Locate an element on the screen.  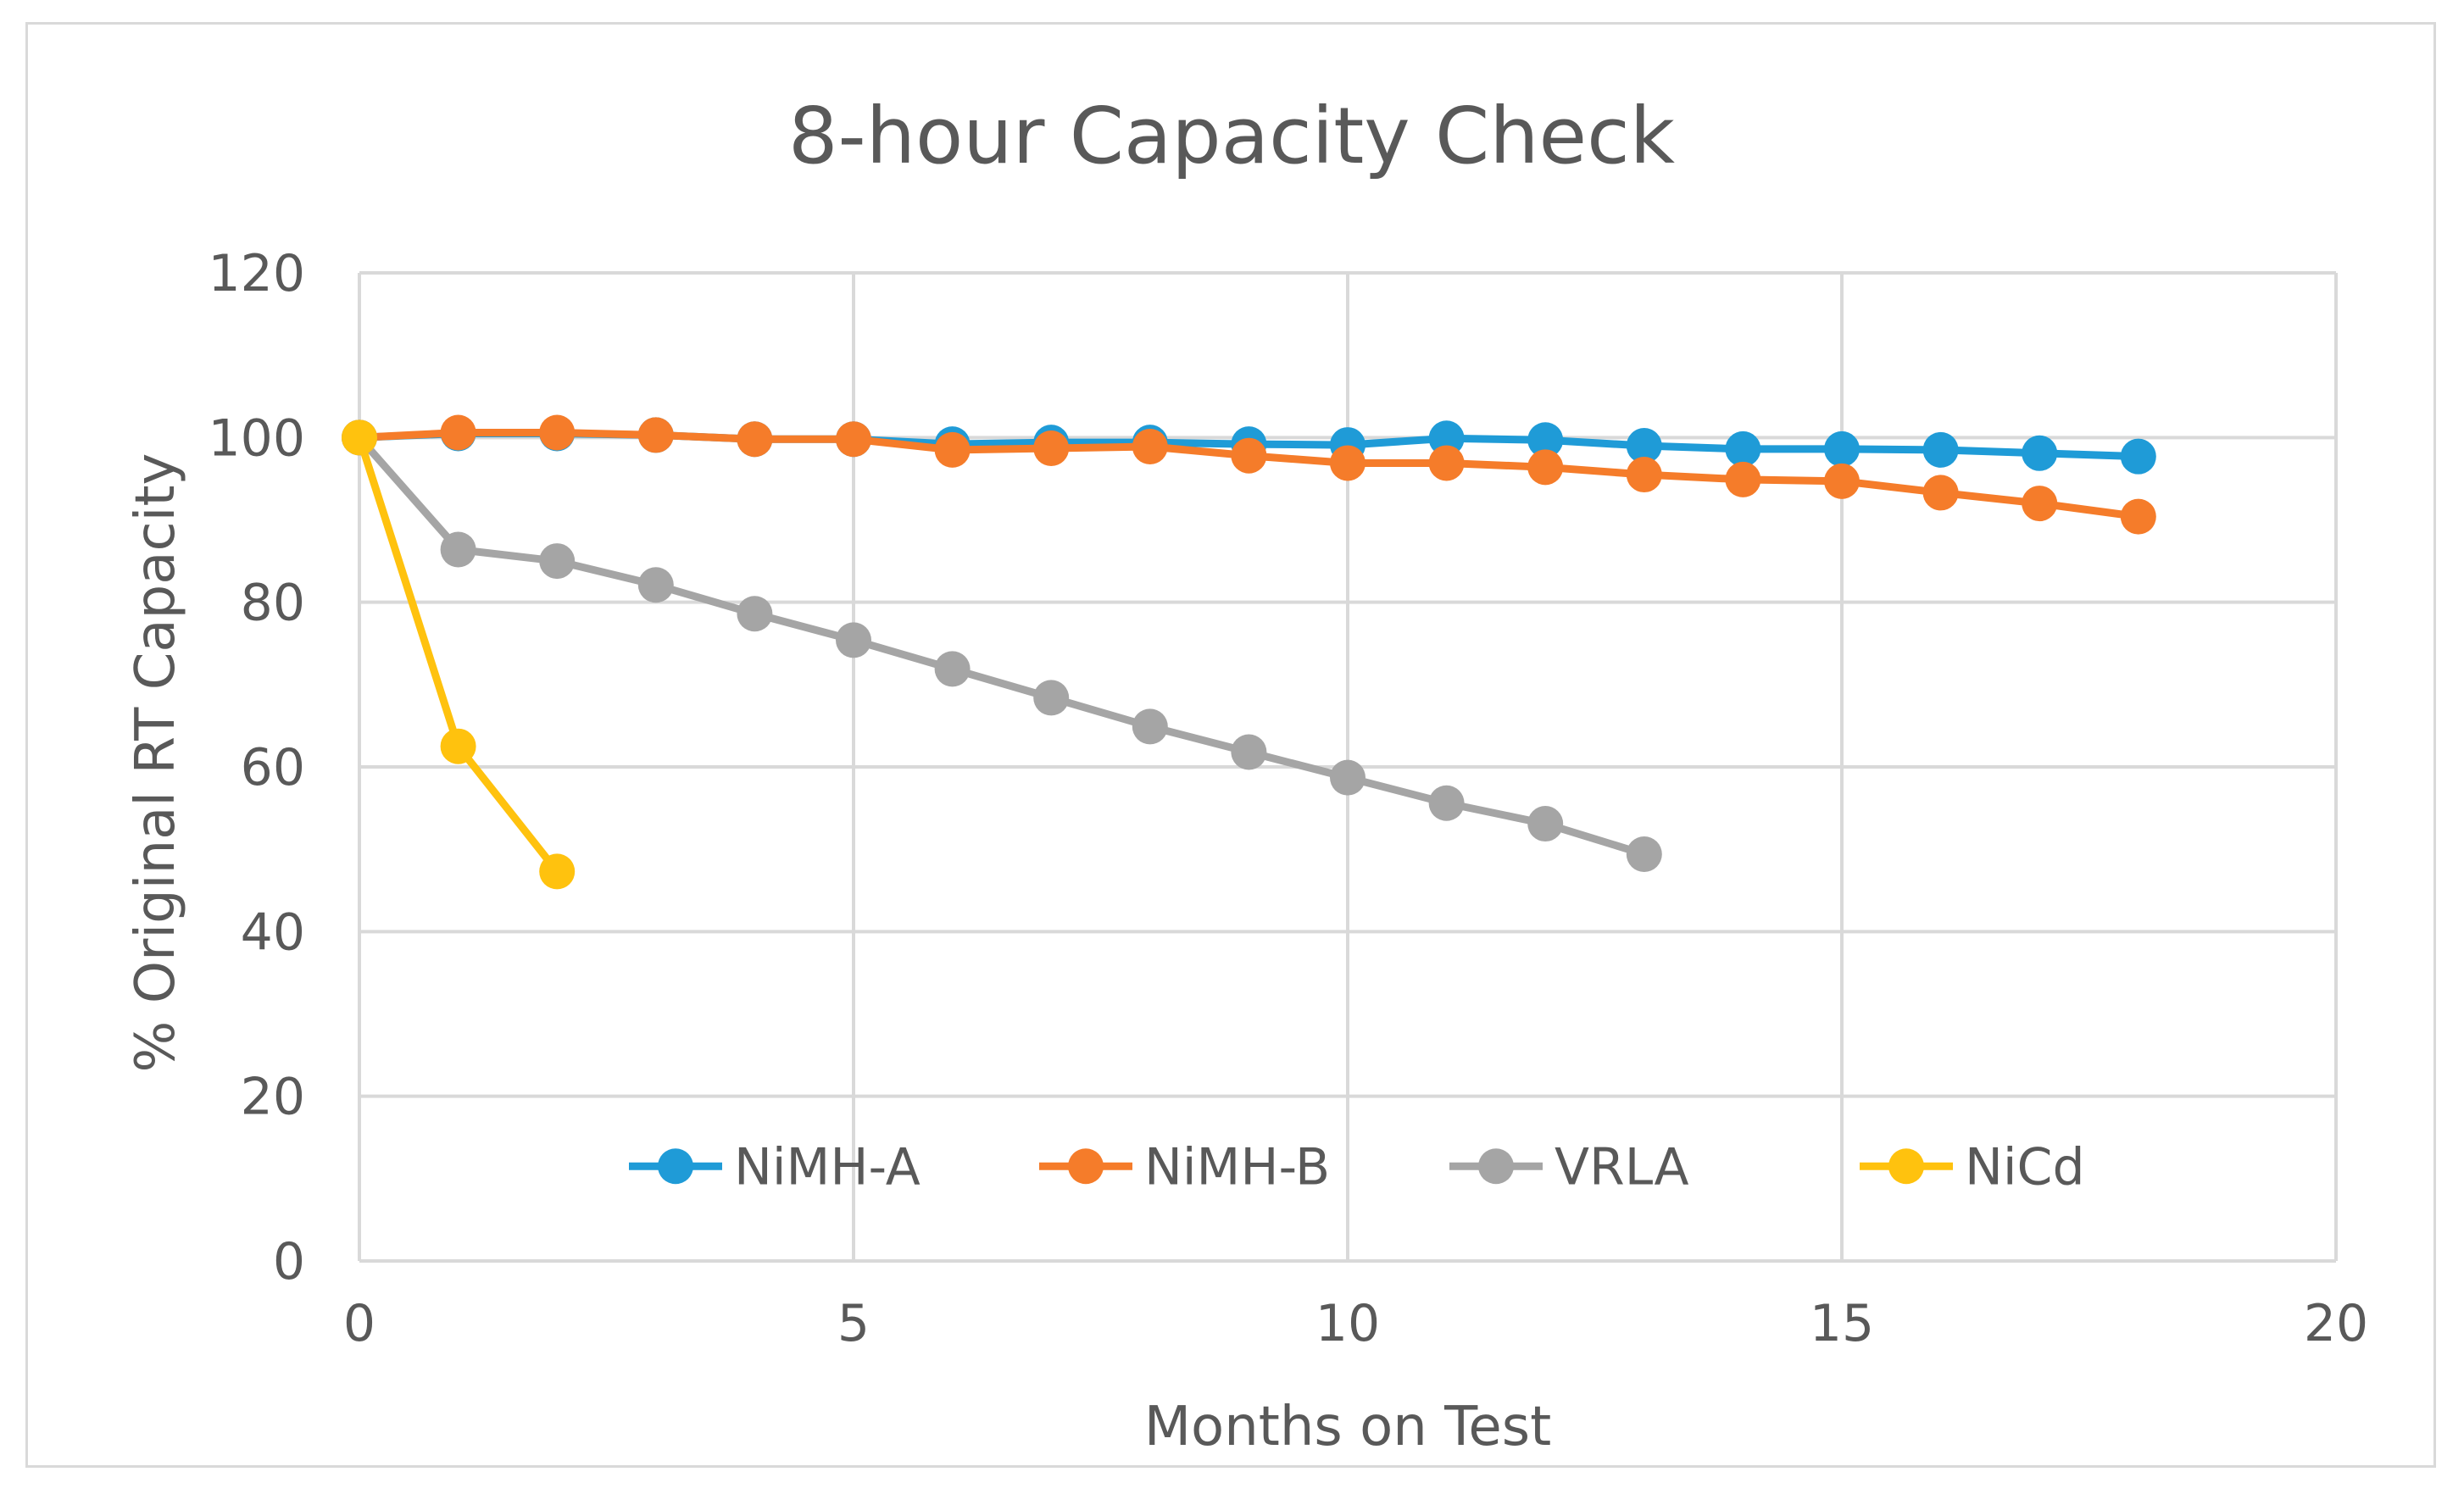
y-axis-label: % Original RT Capacity is located at coordinates (156, 763).